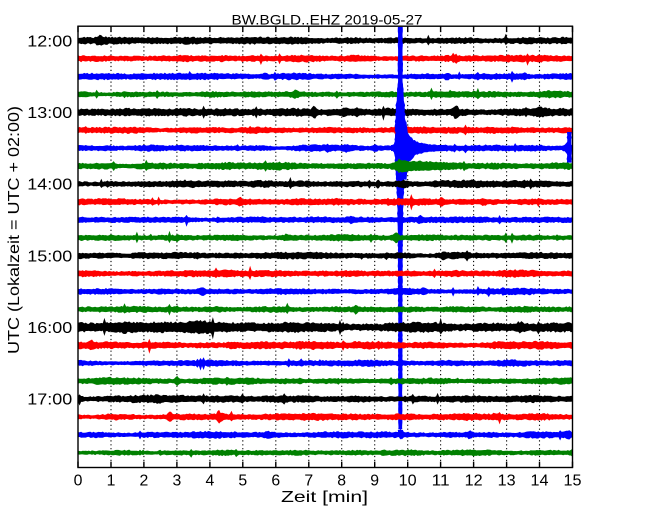 The image size is (650, 520). Describe the element at coordinates (341, 481) in the screenshot. I see `svg-text: 8` at that location.